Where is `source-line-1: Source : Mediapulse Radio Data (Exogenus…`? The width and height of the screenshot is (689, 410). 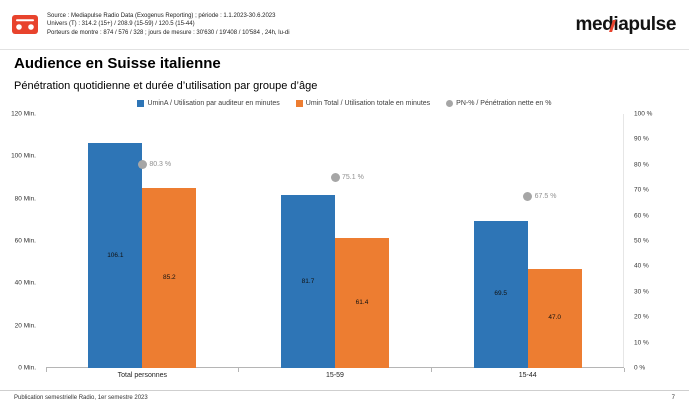 source-line-1: Source : Mediapulse Radio Data (Exogenus… is located at coordinates (161, 16).